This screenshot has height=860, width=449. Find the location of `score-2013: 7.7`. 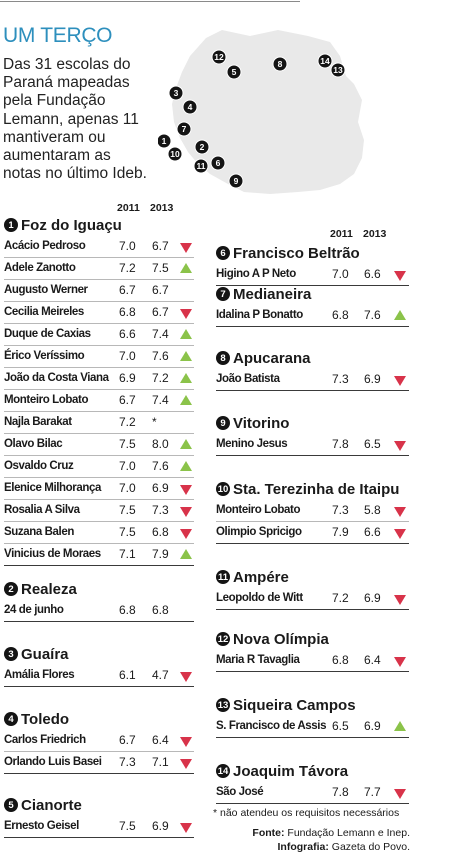

score-2013: 7.7 is located at coordinates (372, 792).